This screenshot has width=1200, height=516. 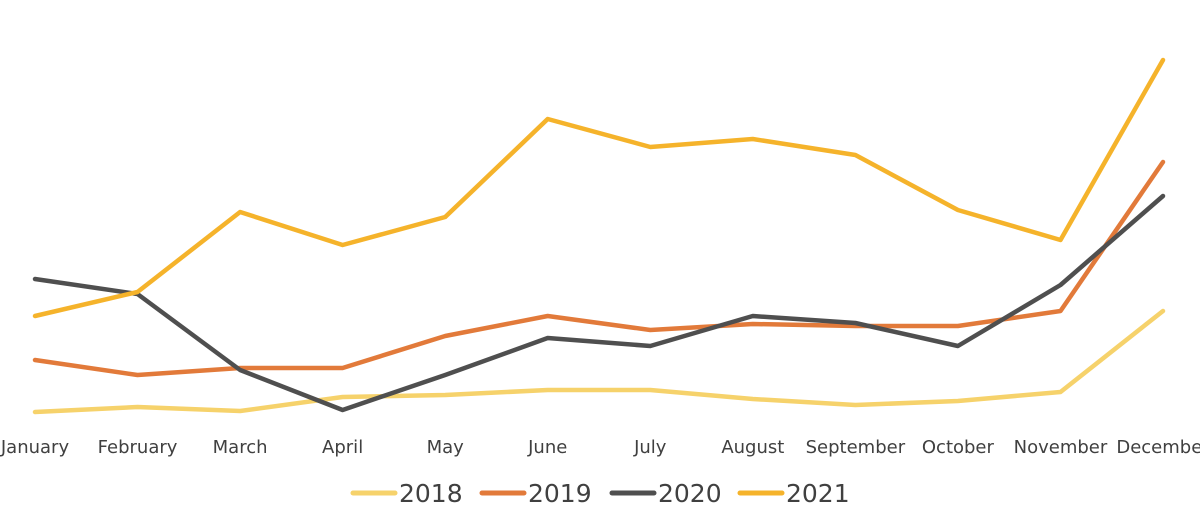 I want to click on x-tick-label: February, so click(x=138, y=447).